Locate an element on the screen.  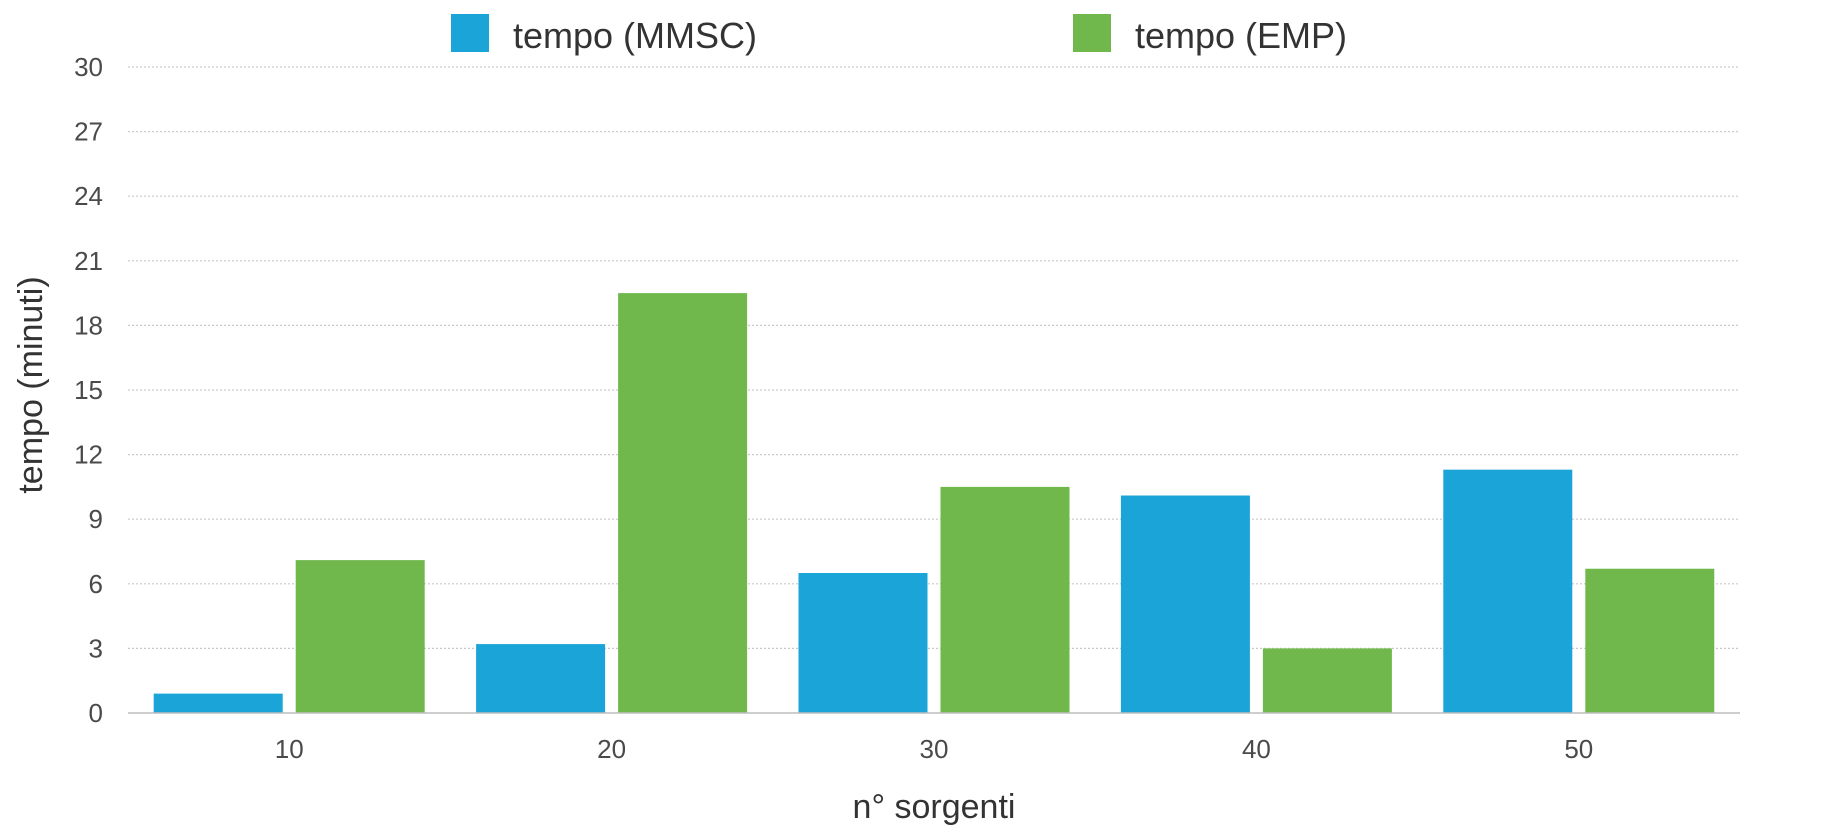
legend-swatch-emp is located at coordinates (1092, 33).